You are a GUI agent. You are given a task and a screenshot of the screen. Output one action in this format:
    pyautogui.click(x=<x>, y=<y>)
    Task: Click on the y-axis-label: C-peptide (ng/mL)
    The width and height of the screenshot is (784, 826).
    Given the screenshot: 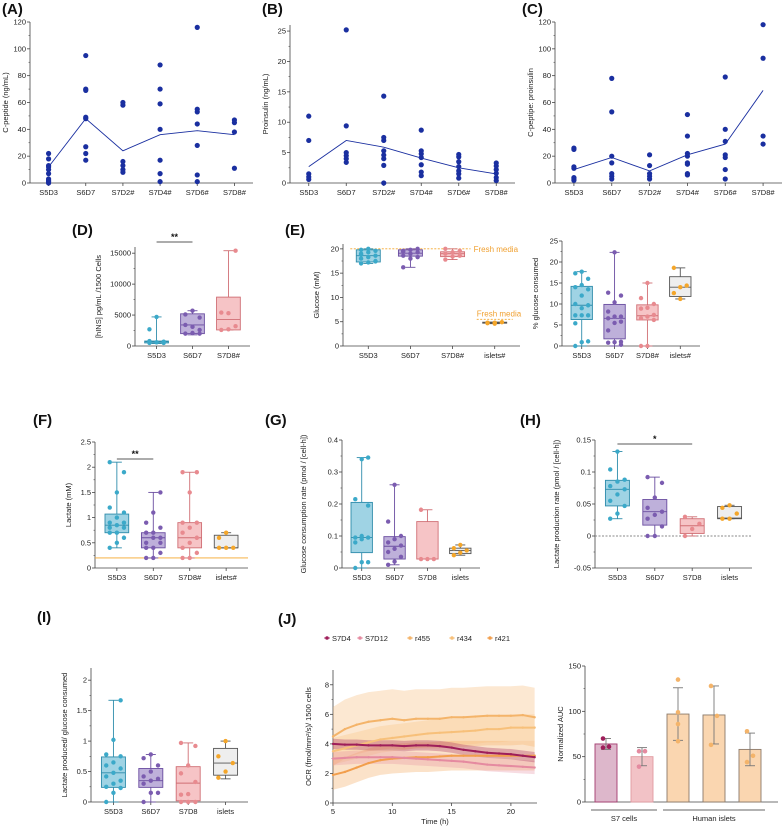 What is the action you would take?
    pyautogui.click(x=5, y=102)
    